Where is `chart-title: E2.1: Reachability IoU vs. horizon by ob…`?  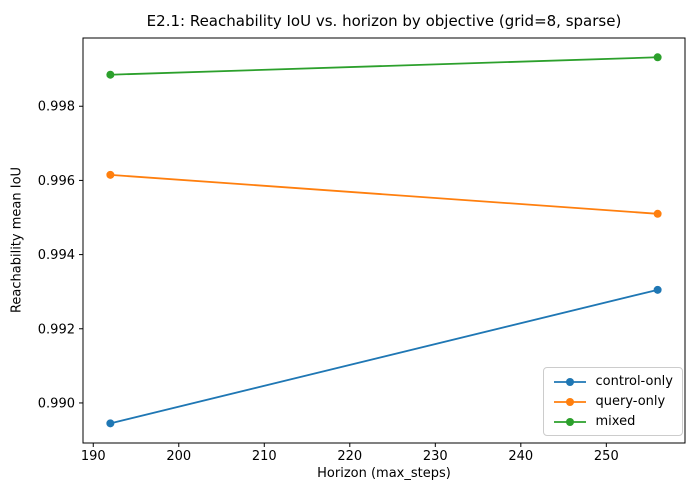
chart-title: E2.1: Reachability IoU vs. horizon by ob… is located at coordinates (384, 21).